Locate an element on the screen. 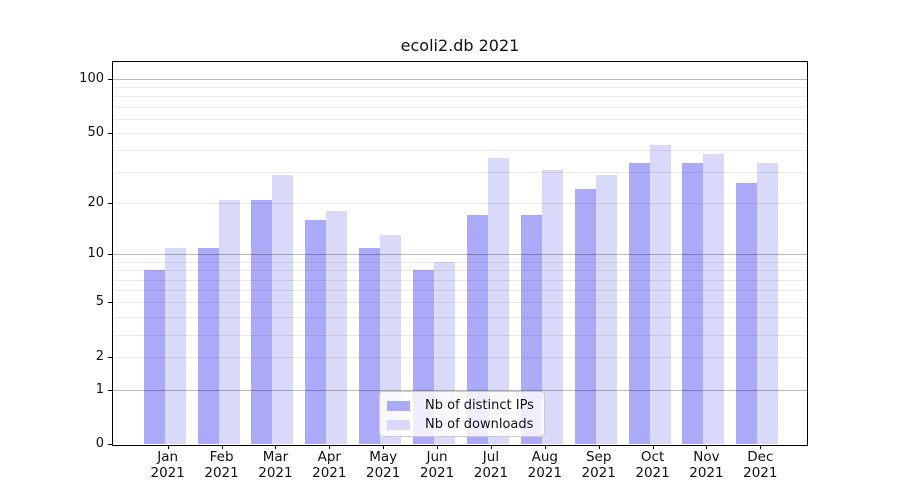 Image resolution: width=900 pixels, height=500 pixels. y-tick-label-0: 0 is located at coordinates (99, 443).